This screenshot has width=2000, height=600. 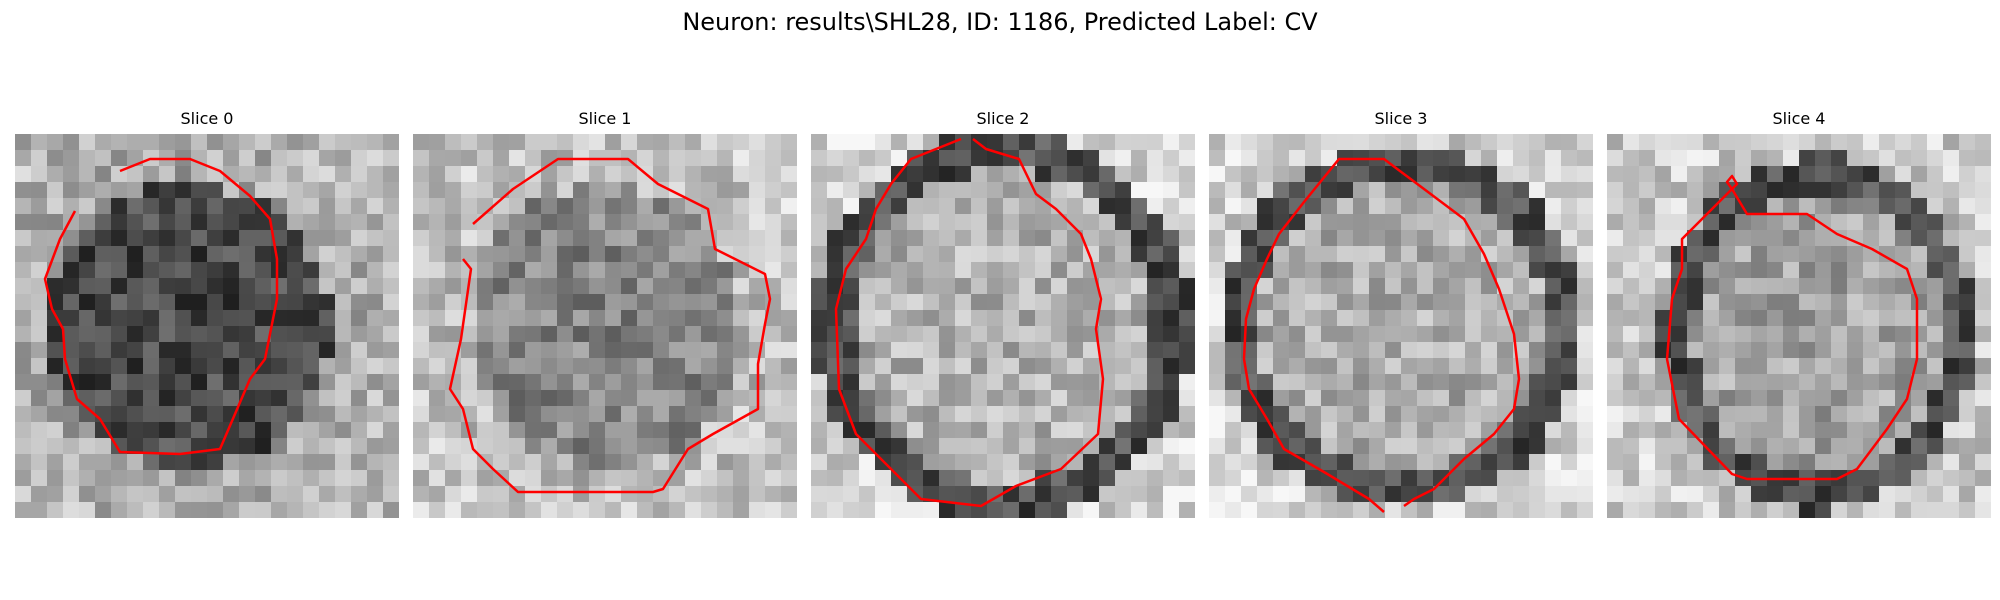 I want to click on slice-panel-1: Slice 1, so click(x=605, y=313).